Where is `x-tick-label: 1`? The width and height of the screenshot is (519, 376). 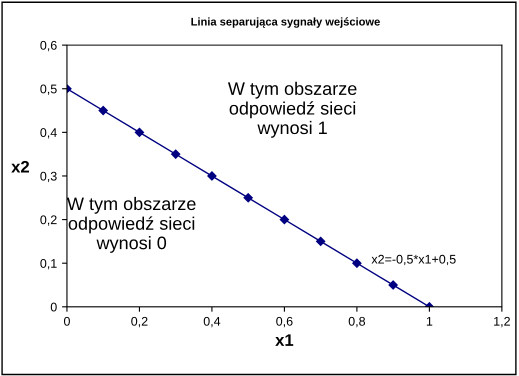
x-tick-label: 1 is located at coordinates (429, 321).